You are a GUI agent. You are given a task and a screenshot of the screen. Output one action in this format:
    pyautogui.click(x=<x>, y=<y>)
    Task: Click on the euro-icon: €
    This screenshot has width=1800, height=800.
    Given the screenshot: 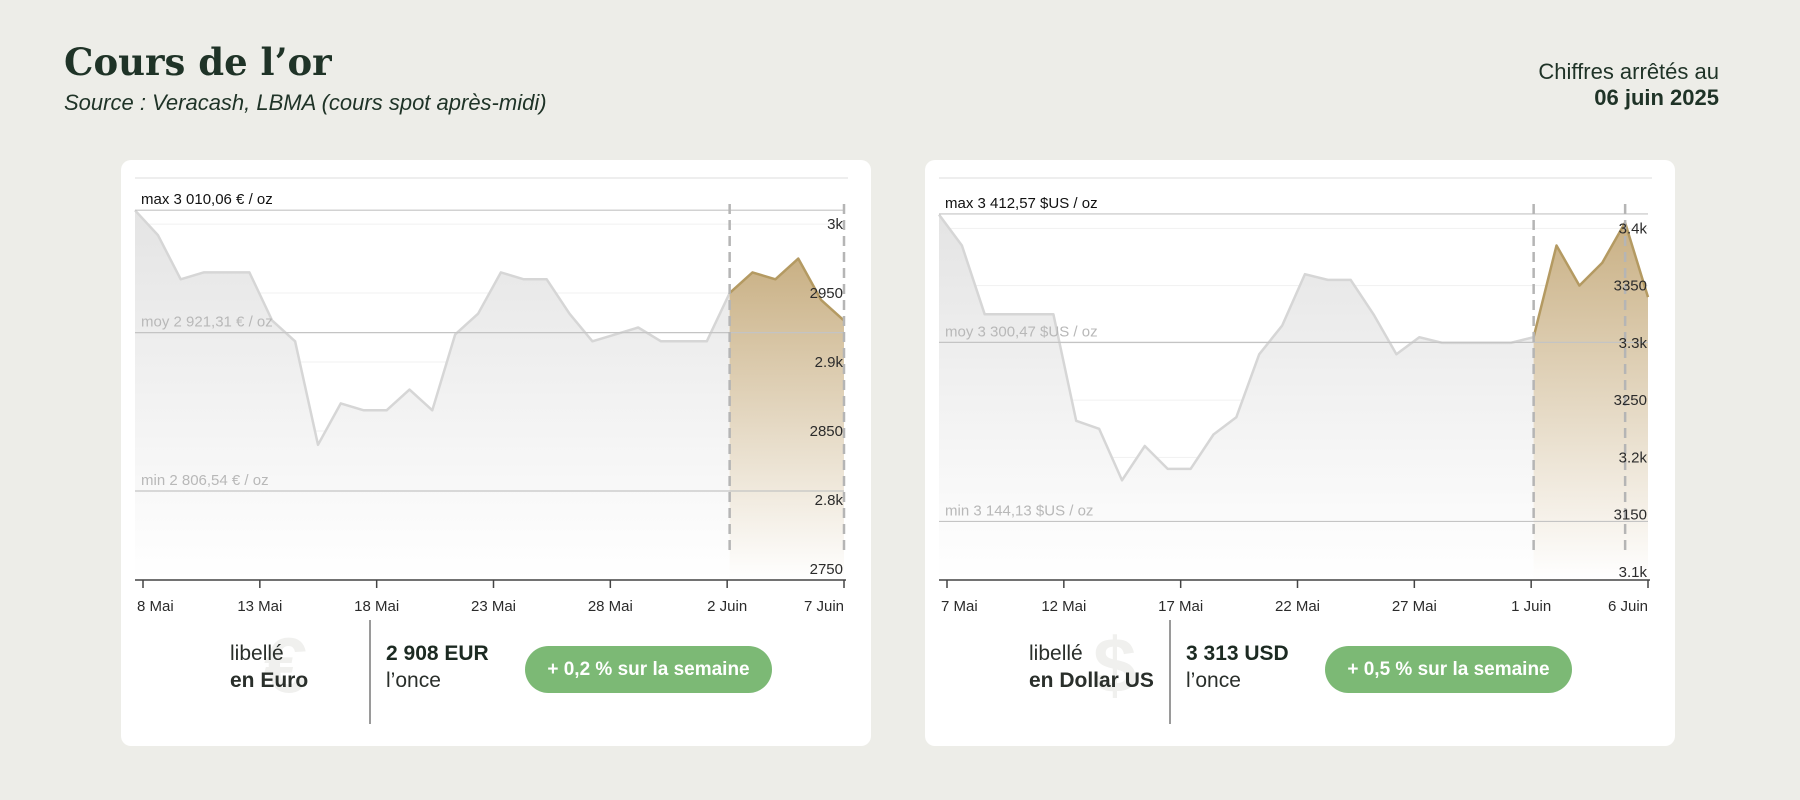 What is the action you would take?
    pyautogui.click(x=286, y=665)
    